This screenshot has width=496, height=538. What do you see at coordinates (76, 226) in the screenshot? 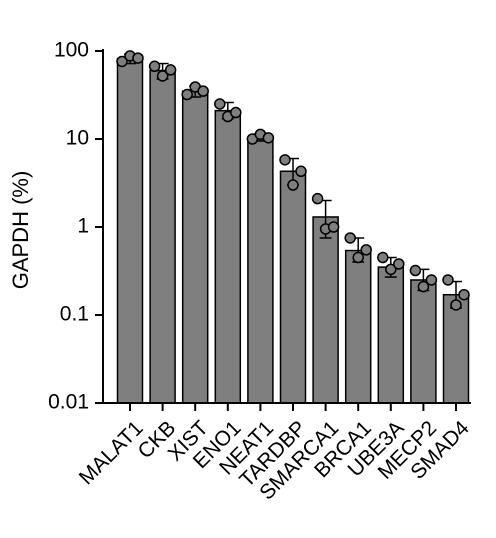
I see `y-axis: 0.01 0.1 1 10 100` at bounding box center [76, 226].